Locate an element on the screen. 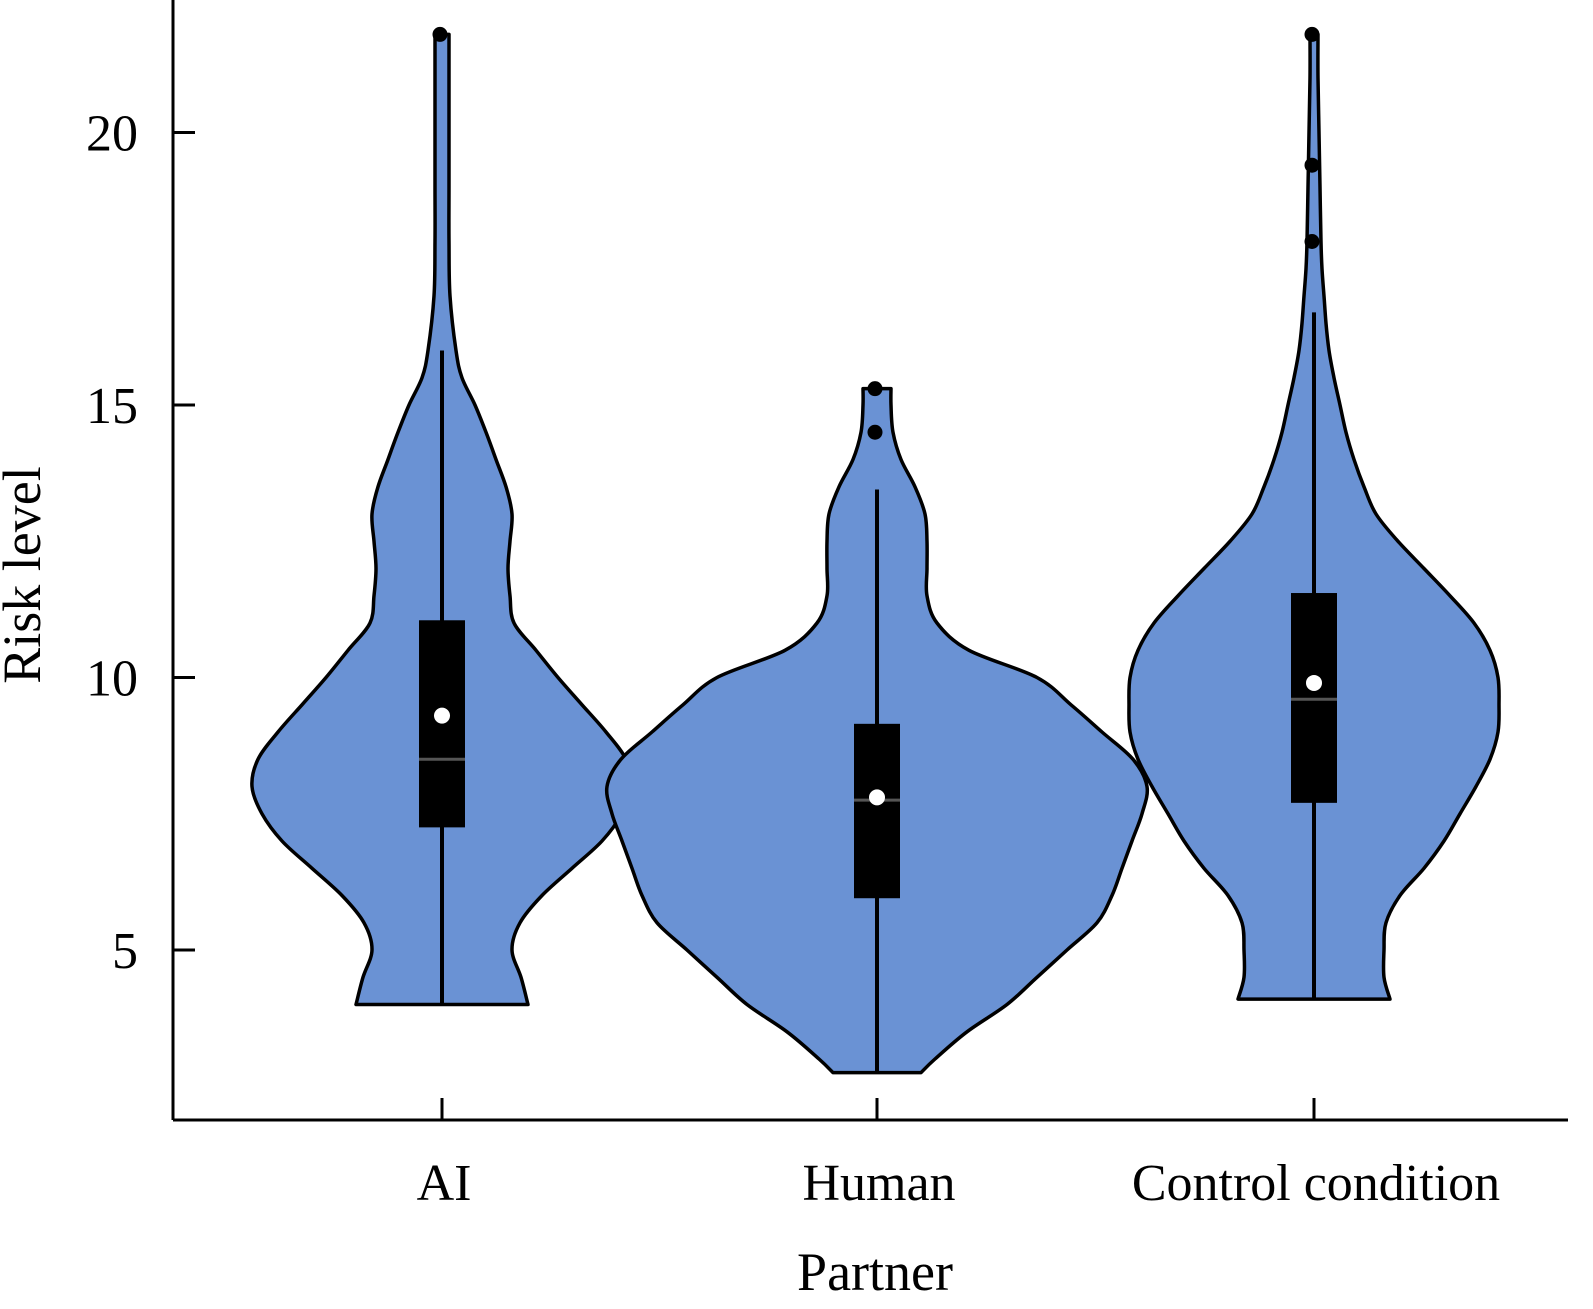 The width and height of the screenshot is (1593, 1309). iqr-box-ai is located at coordinates (442, 724).